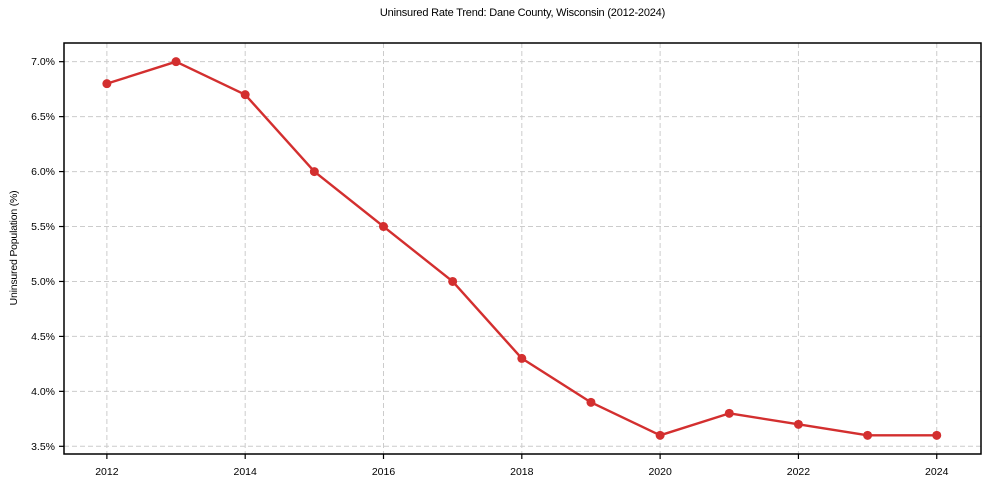  Describe the element at coordinates (43, 172) in the screenshot. I see `y-tick-label: 6.0%` at that location.